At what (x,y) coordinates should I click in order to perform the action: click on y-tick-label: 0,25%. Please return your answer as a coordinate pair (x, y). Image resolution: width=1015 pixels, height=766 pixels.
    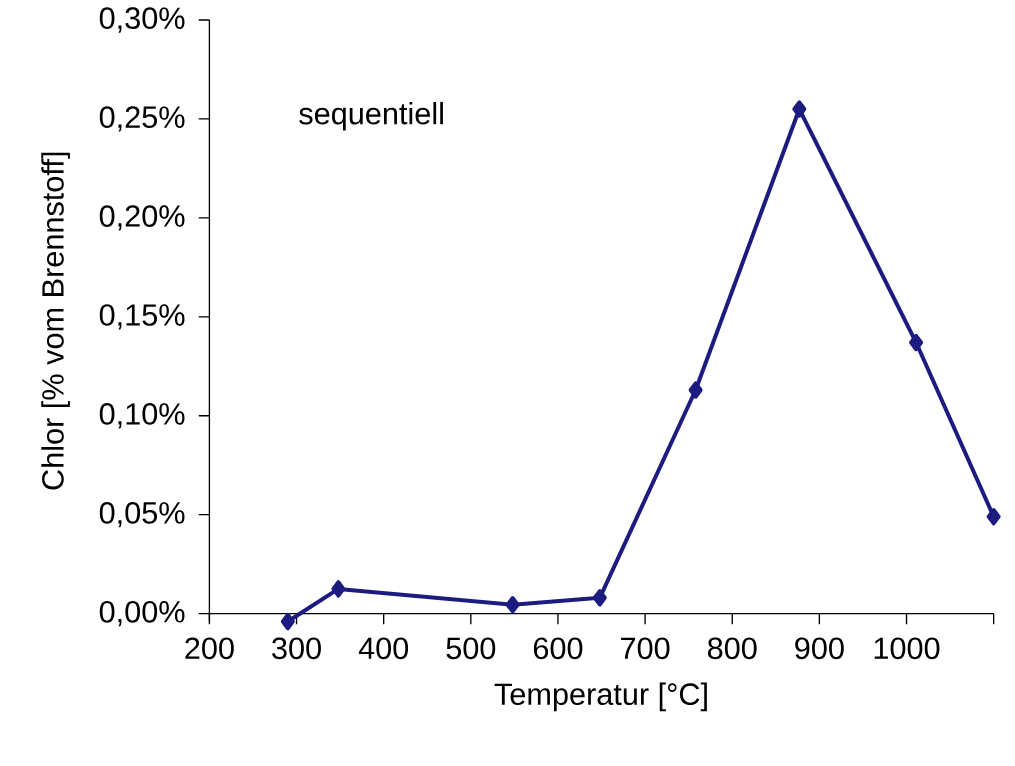
    Looking at the image, I should click on (142, 119).